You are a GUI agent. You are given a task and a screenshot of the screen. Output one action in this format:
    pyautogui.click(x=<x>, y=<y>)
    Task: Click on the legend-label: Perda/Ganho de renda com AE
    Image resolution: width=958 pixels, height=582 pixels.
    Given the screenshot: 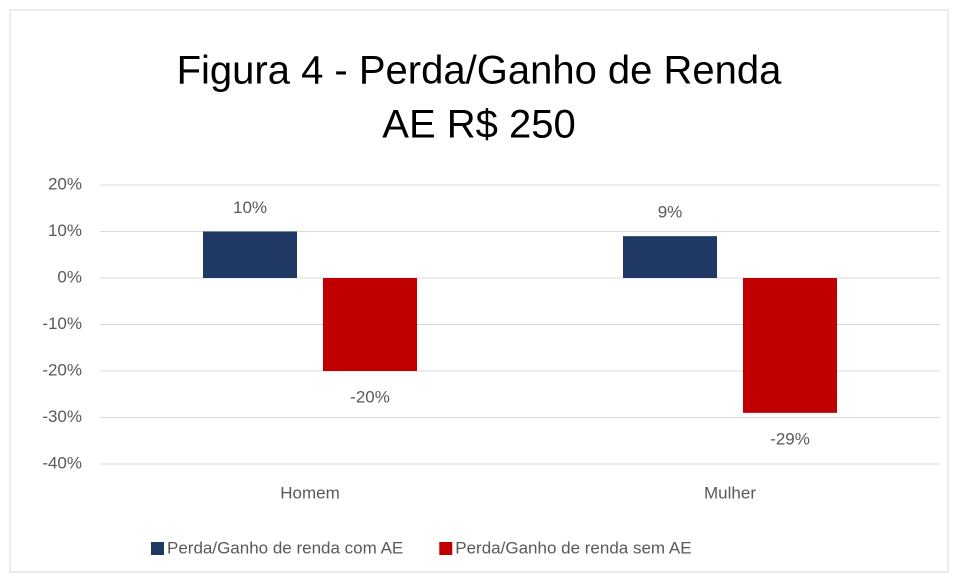 What is the action you would take?
    pyautogui.click(x=285, y=547)
    